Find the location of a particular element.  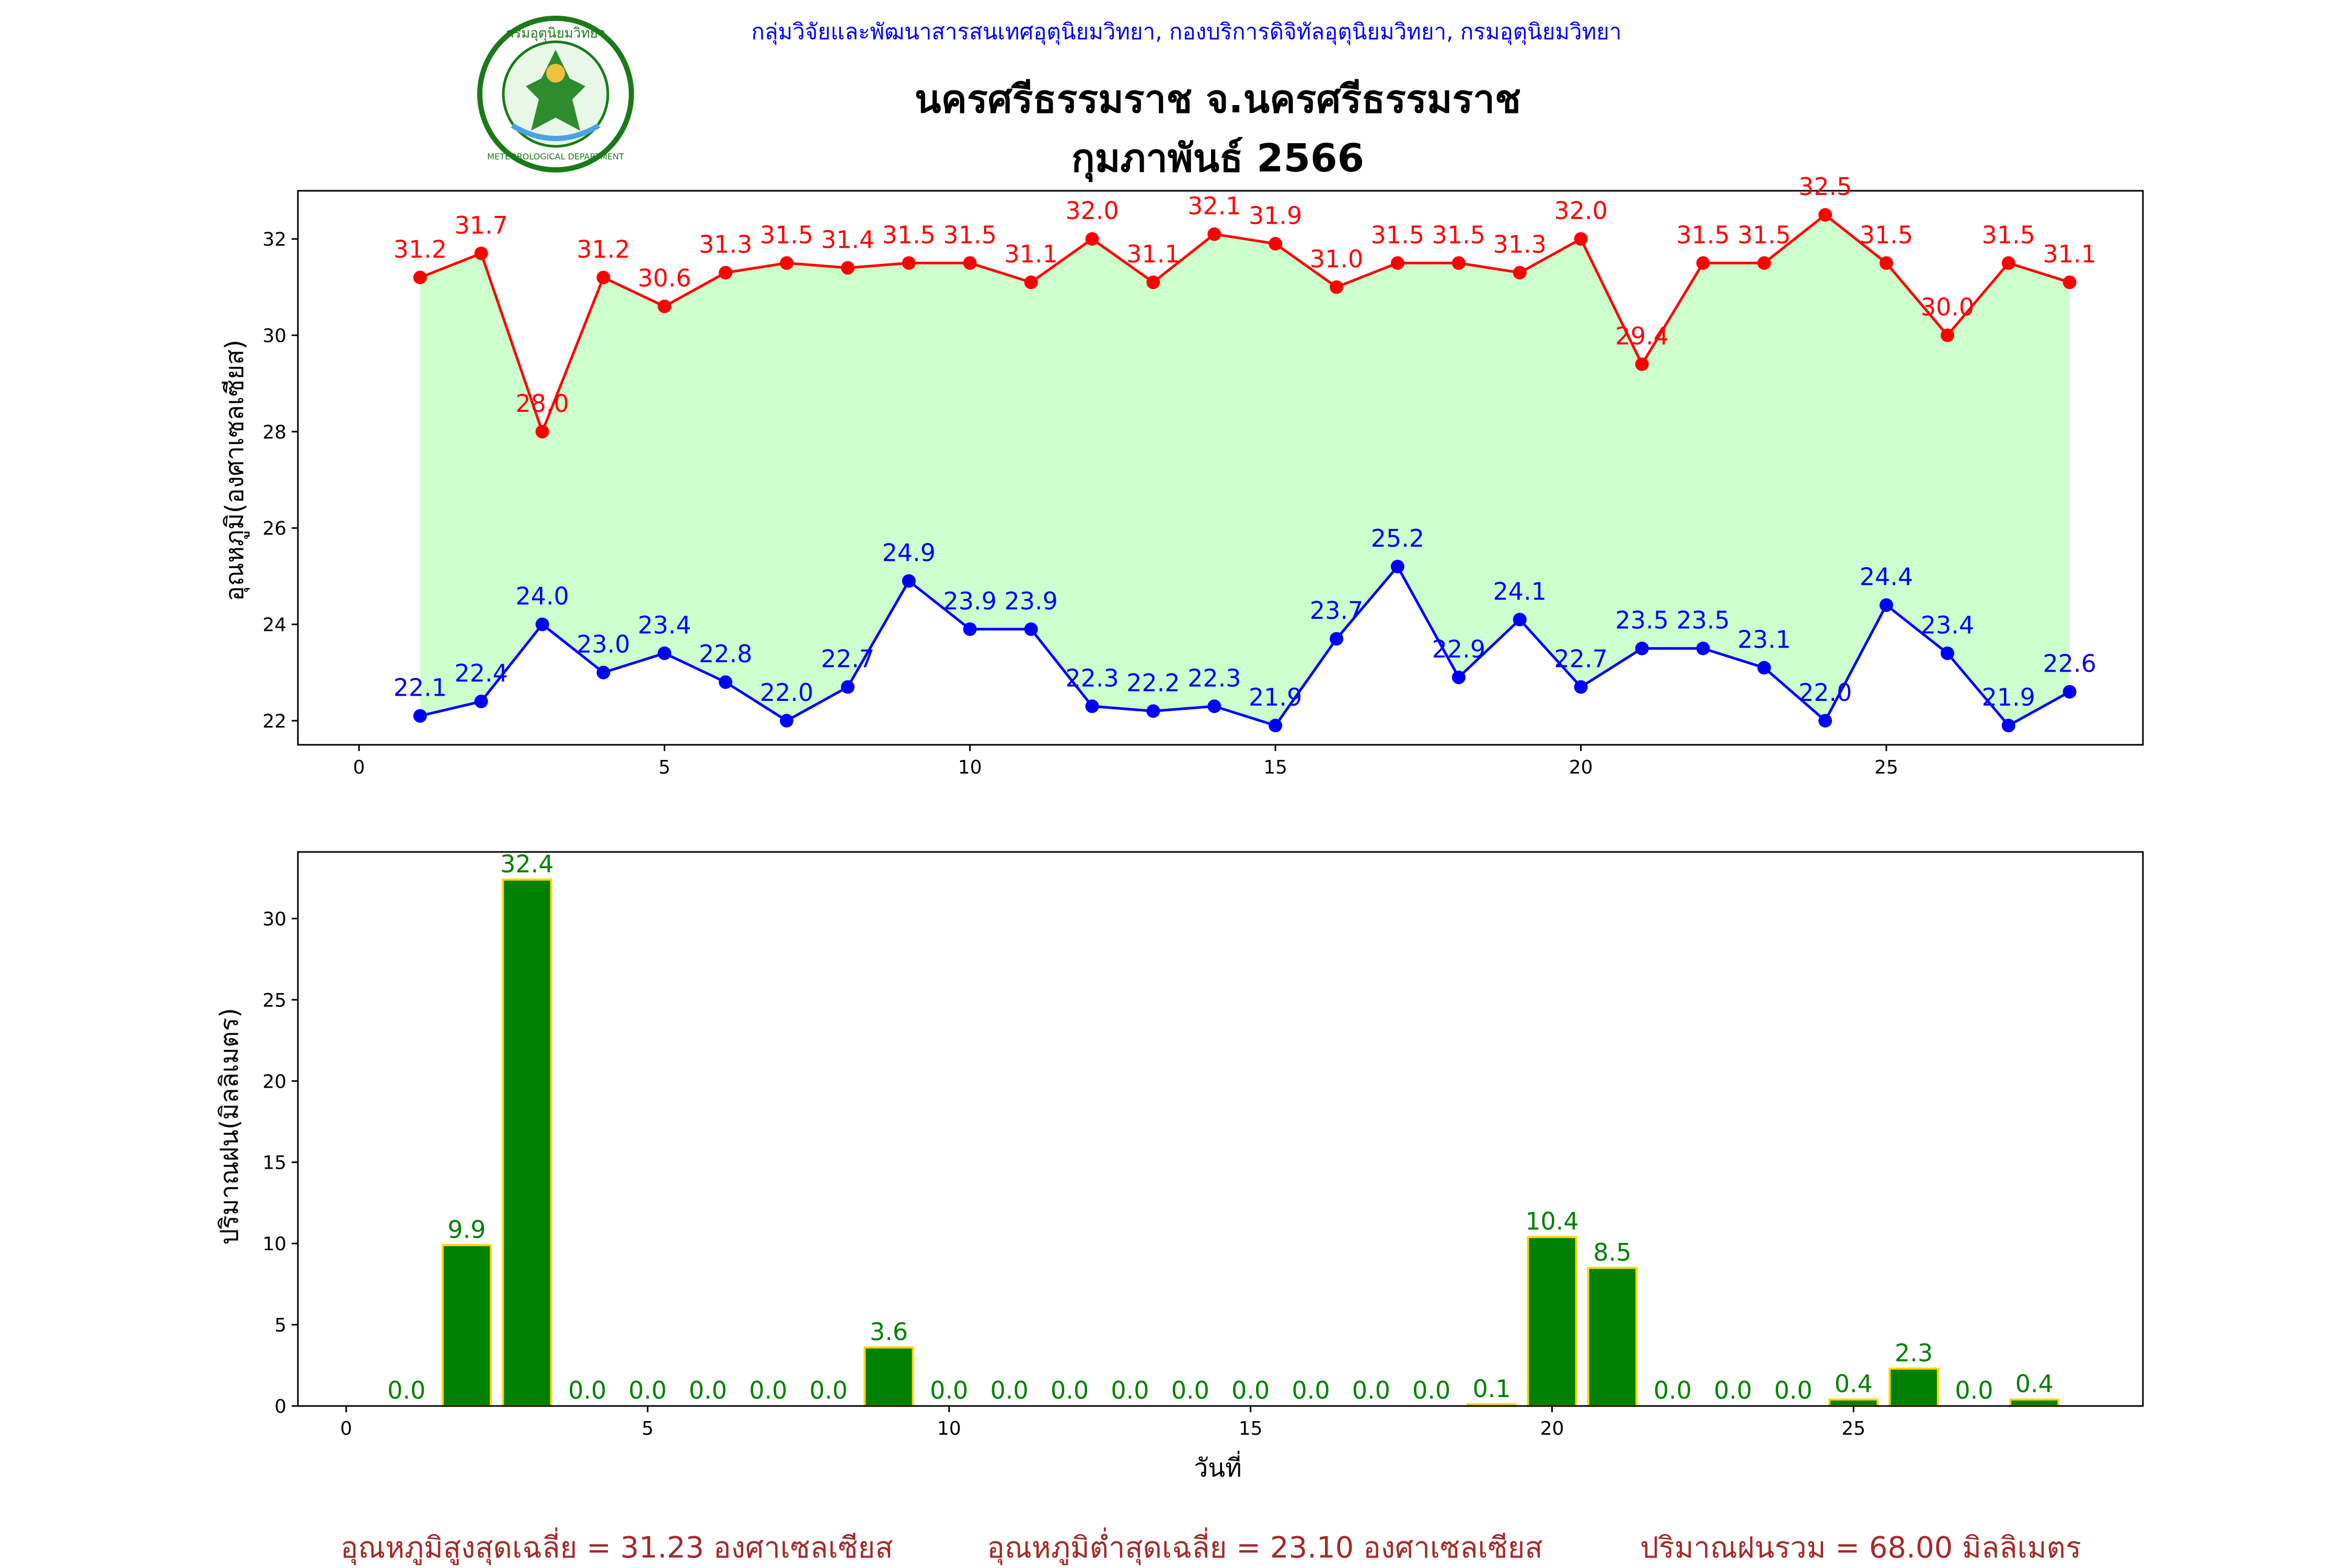

footer-rain-total: ปริมาณฝนรวม = 68.00 มิลลิเมตร is located at coordinates (1860, 1548).